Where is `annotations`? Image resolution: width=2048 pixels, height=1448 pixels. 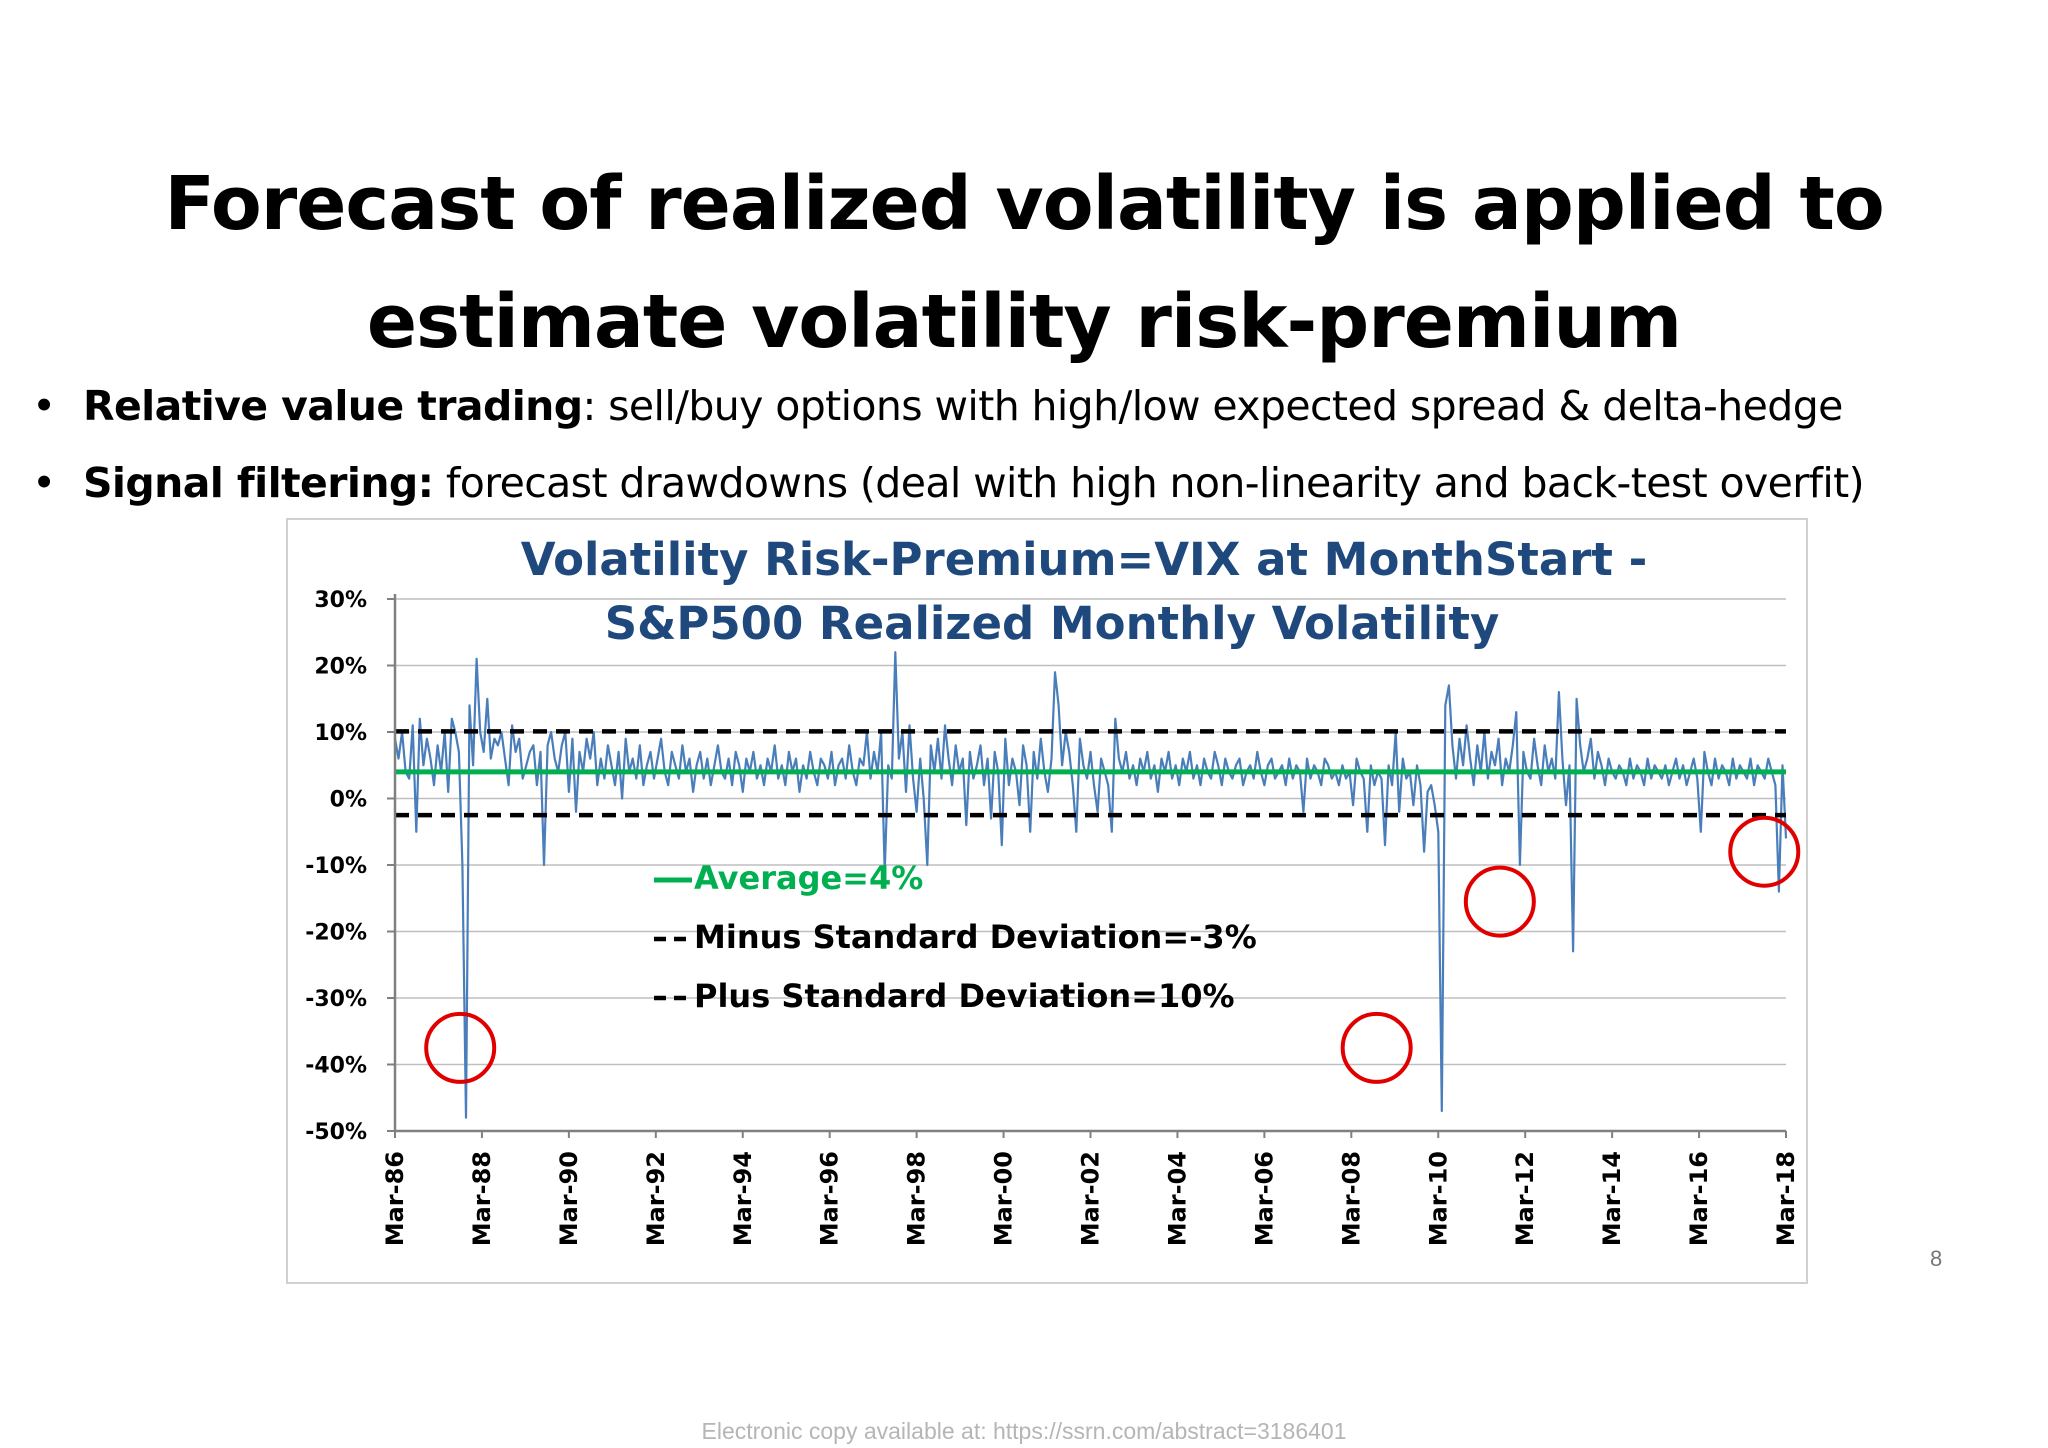 annotations is located at coordinates (1112, 949).